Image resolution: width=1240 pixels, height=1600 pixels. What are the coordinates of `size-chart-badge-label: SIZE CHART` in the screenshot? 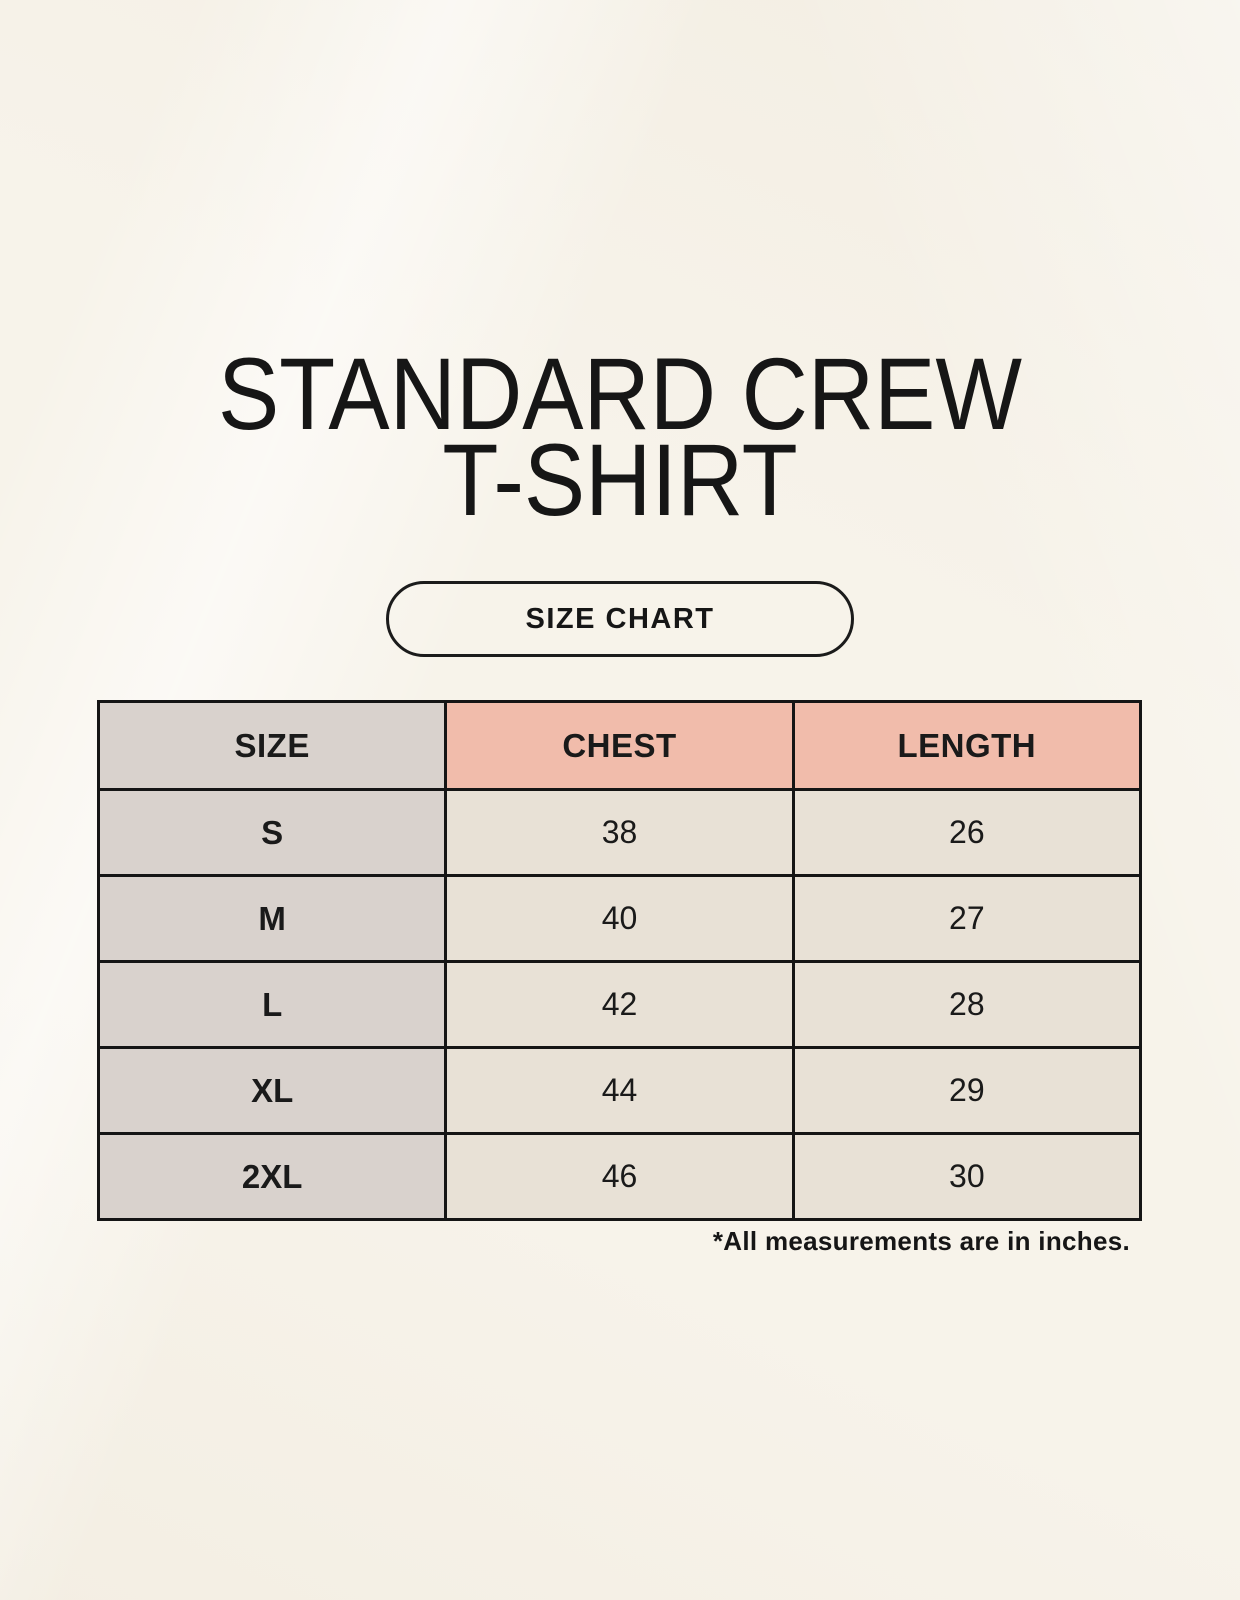 It's located at (620, 618).